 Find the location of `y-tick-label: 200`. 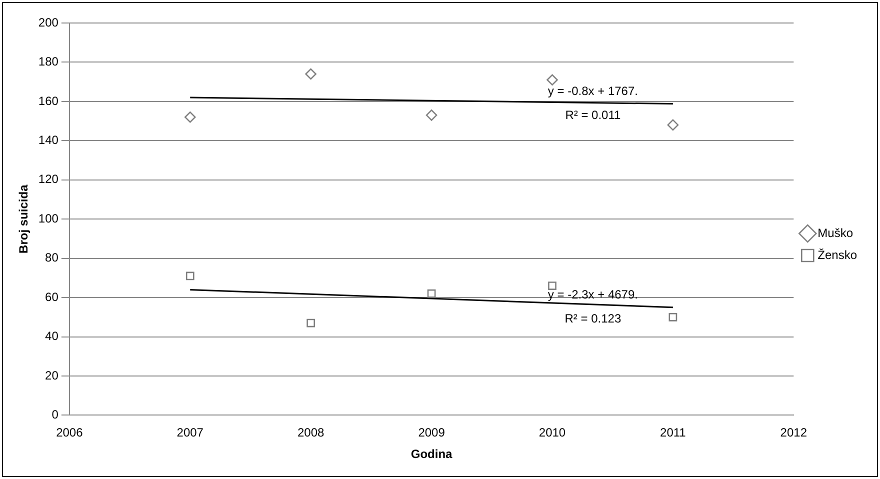

y-tick-label: 200 is located at coordinates (48, 22).